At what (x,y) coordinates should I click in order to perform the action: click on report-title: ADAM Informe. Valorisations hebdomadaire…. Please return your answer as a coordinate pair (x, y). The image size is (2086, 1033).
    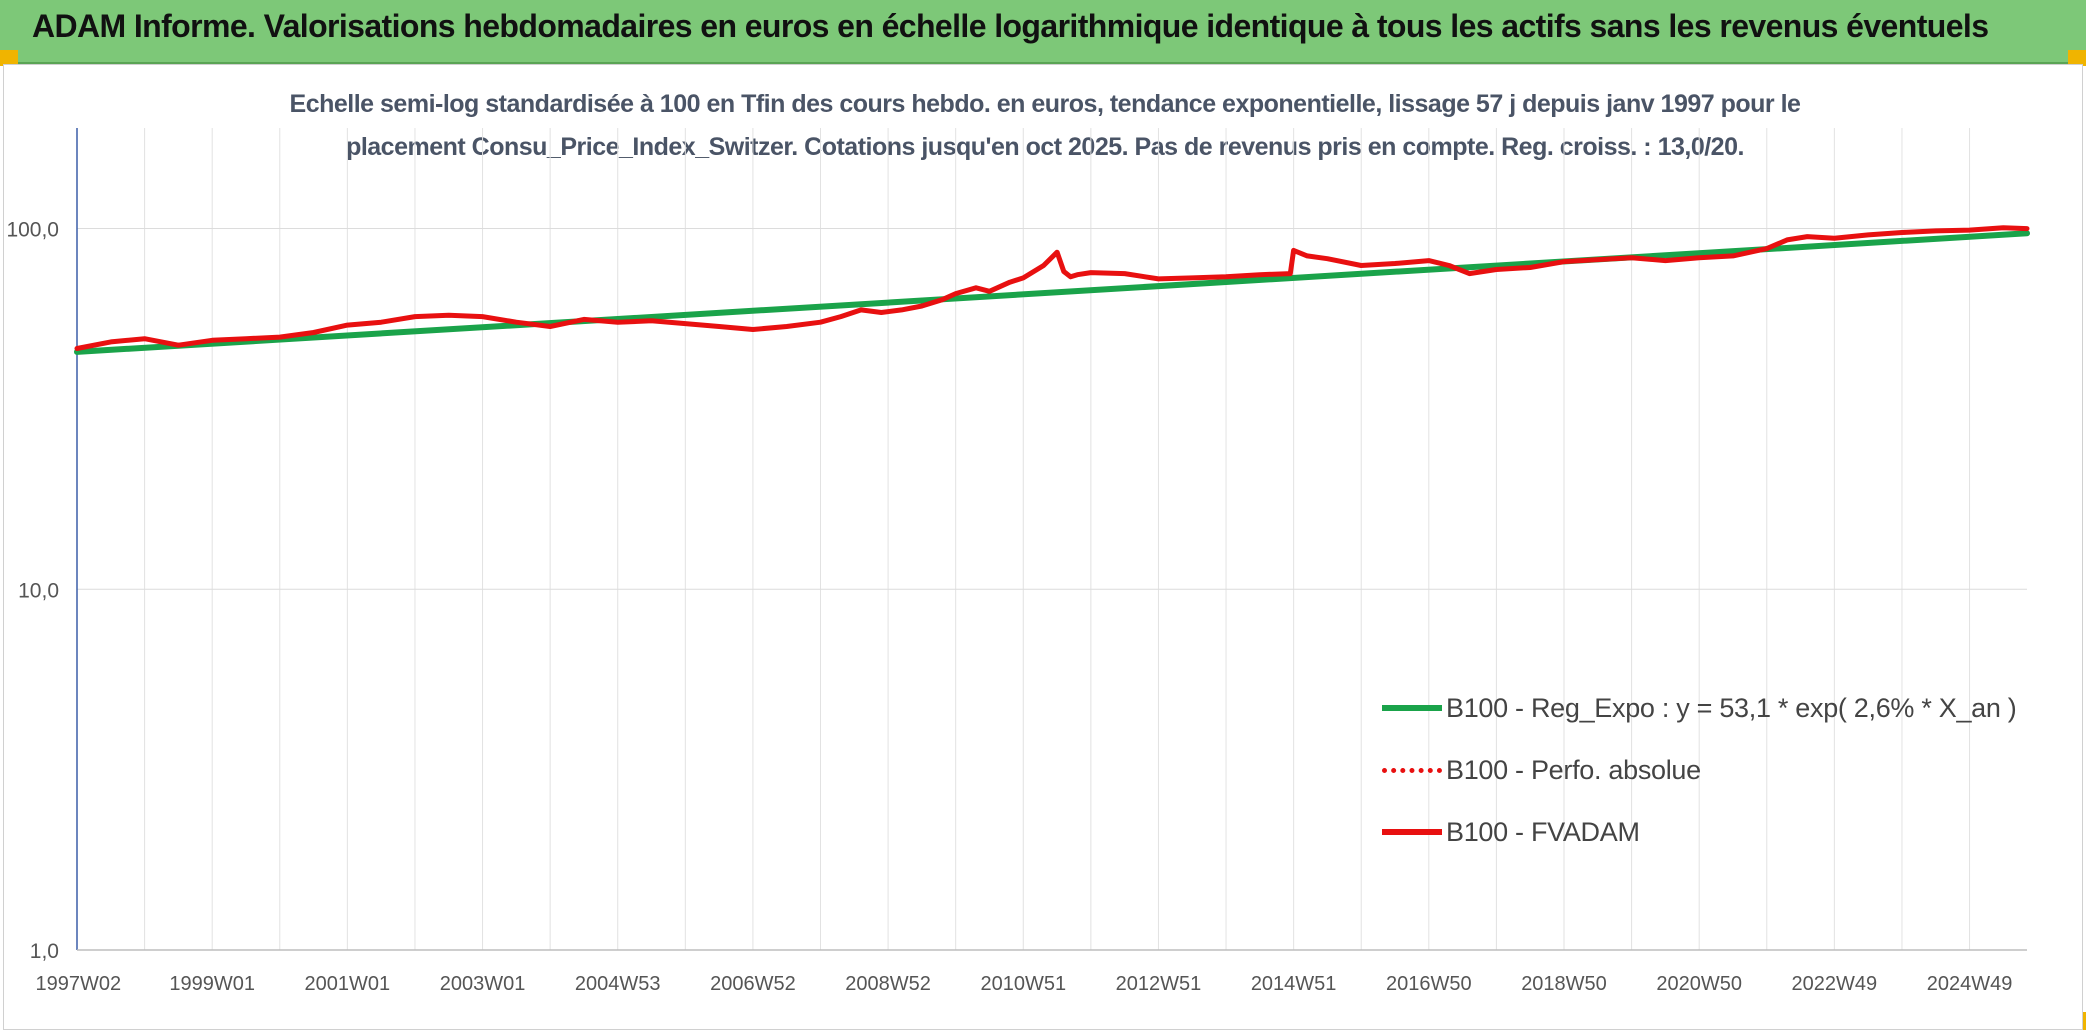
    Looking at the image, I should click on (1010, 26).